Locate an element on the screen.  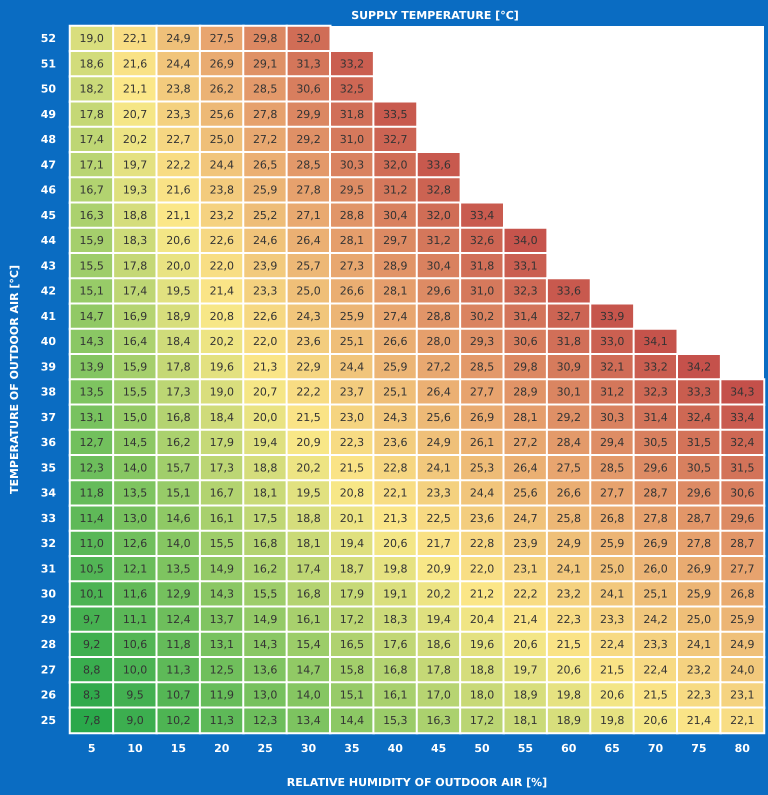
y-tick-label: 25 is located at coordinates (48, 720).